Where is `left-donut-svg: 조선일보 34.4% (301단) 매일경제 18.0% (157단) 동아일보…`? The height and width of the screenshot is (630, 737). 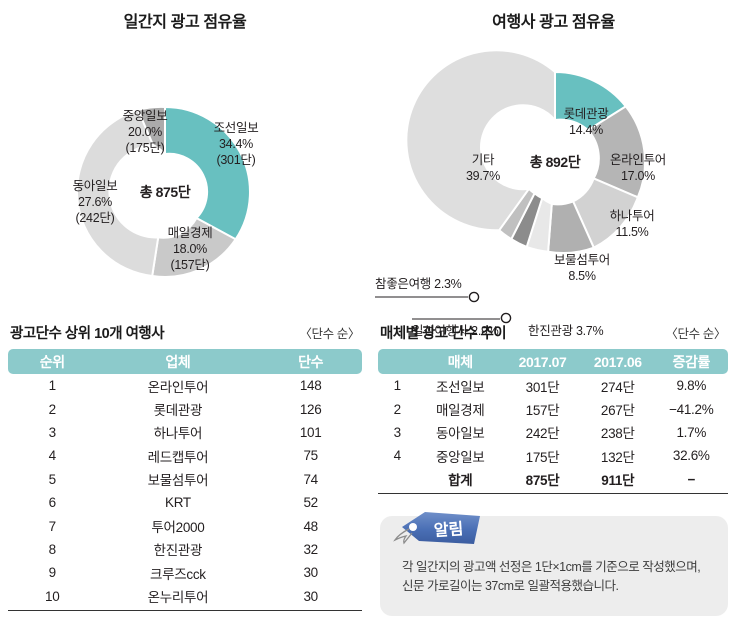 left-donut-svg: 조선일보 34.4% (301단) 매일경제 18.0% (157단) 동아일보… is located at coordinates (166, 191).